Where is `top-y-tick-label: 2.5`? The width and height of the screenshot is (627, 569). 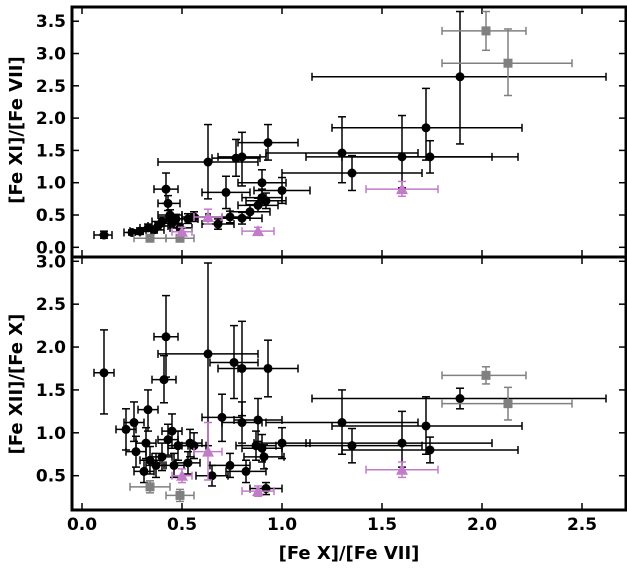 top-y-tick-label: 2.5 is located at coordinates (51, 87).